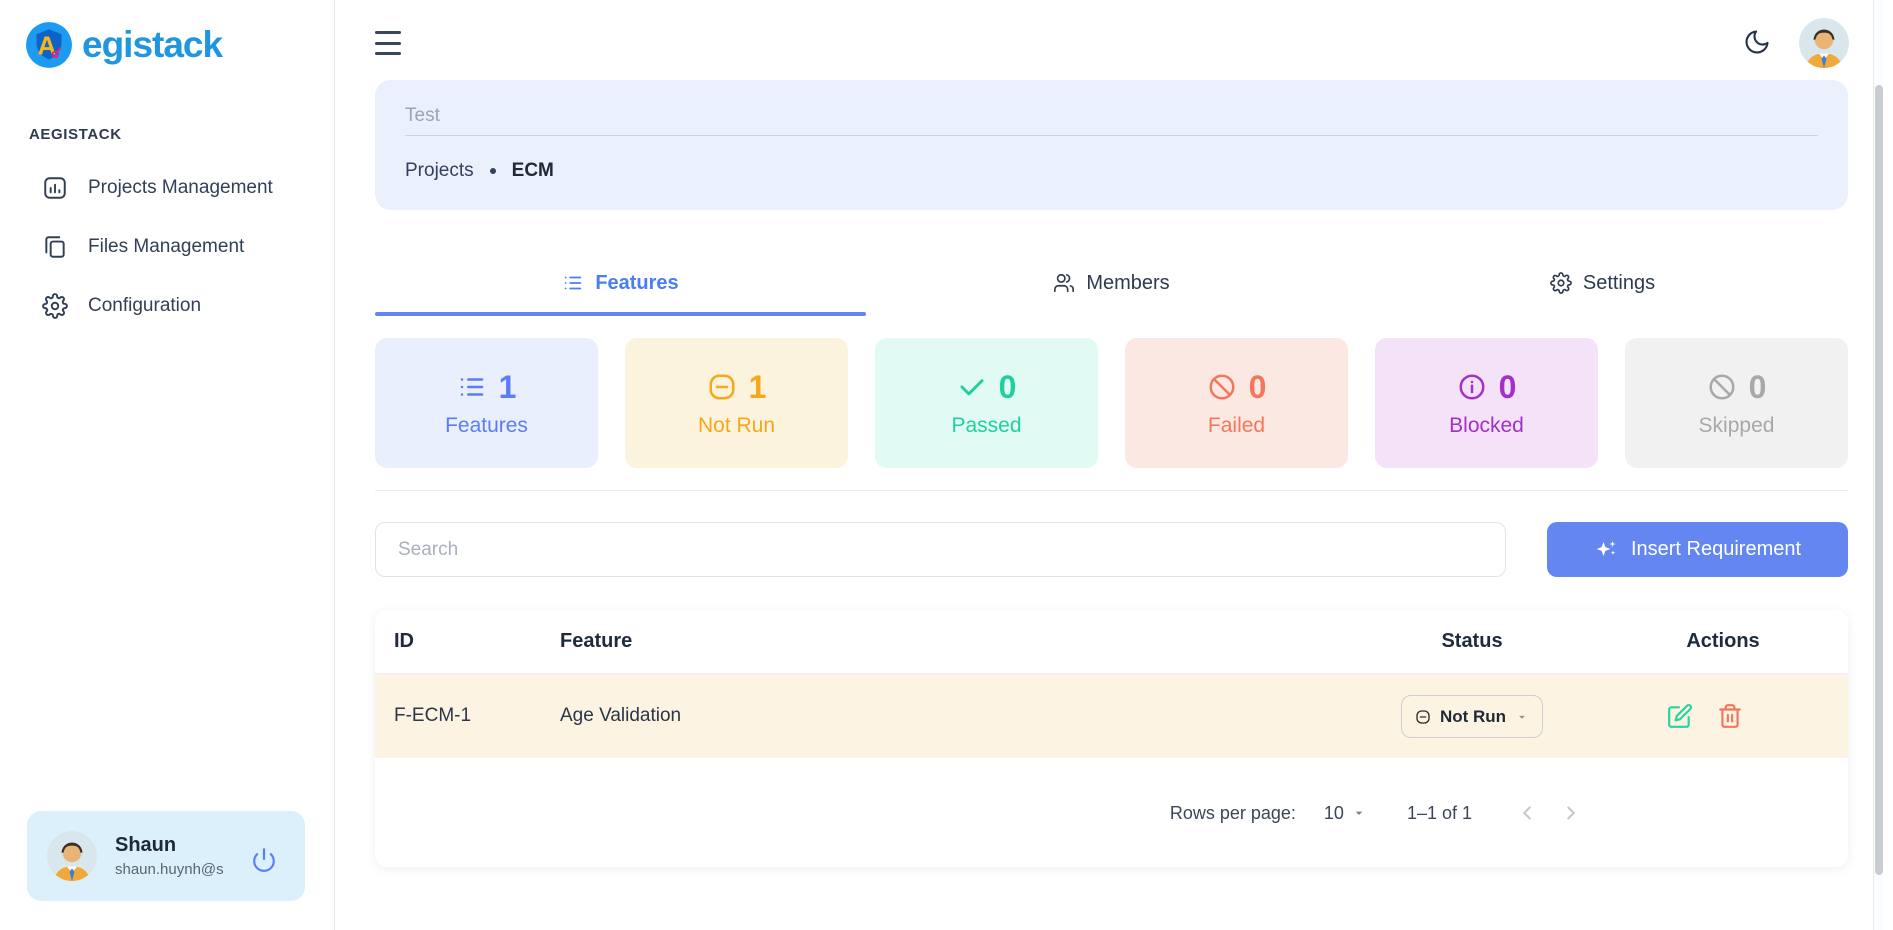 The image size is (1893, 930). What do you see at coordinates (1111, 403) in the screenshot?
I see `stats-row: 1 Features 1 Not Run 0 Passed` at bounding box center [1111, 403].